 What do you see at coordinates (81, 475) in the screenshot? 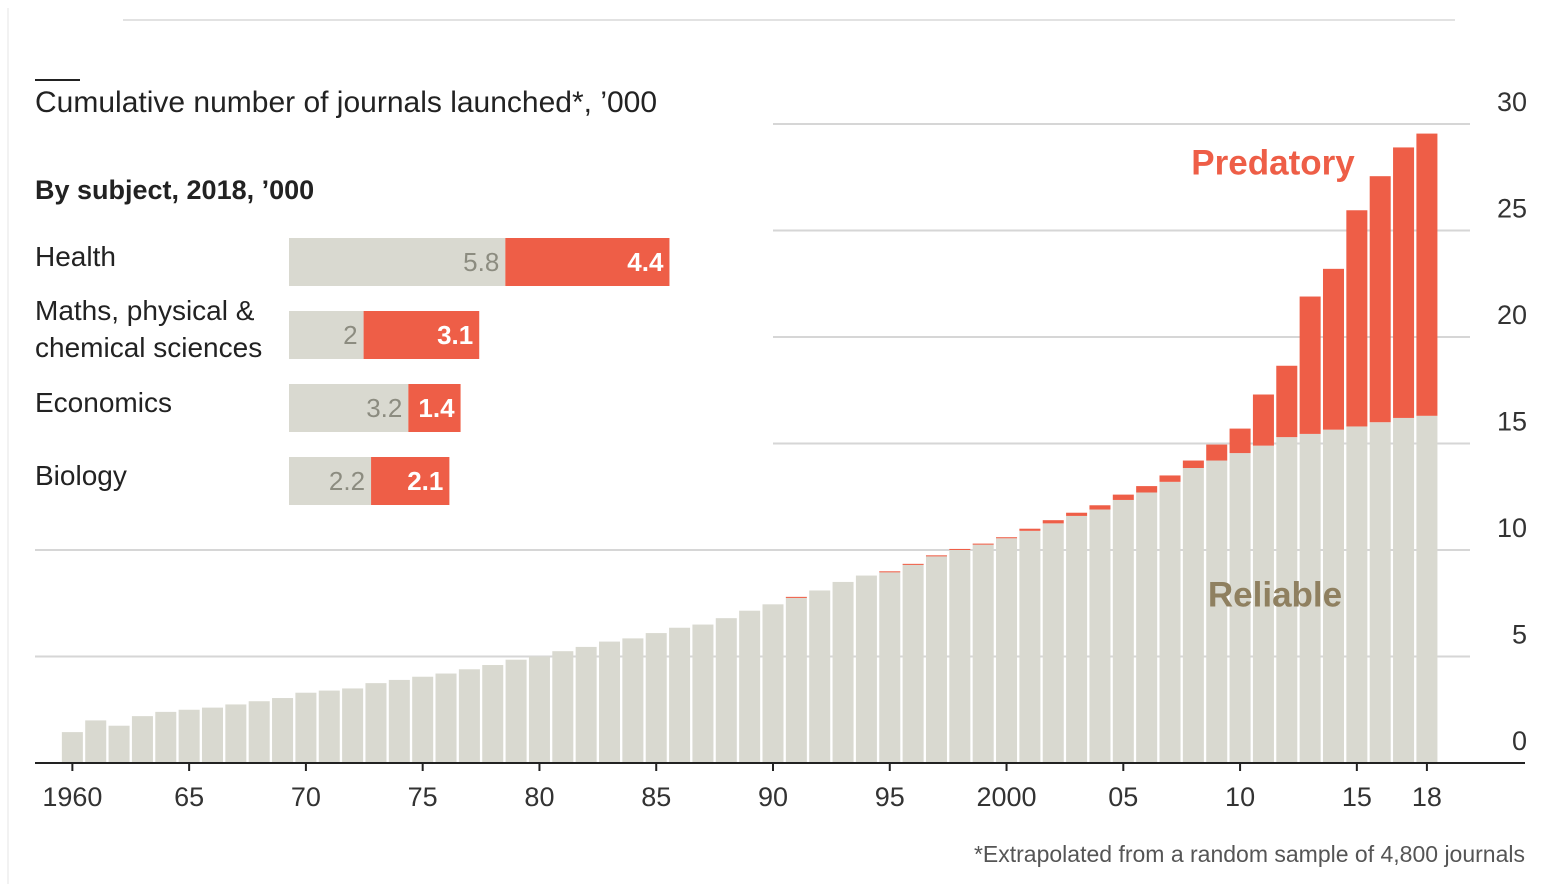
I see `category-label: Biology` at bounding box center [81, 475].